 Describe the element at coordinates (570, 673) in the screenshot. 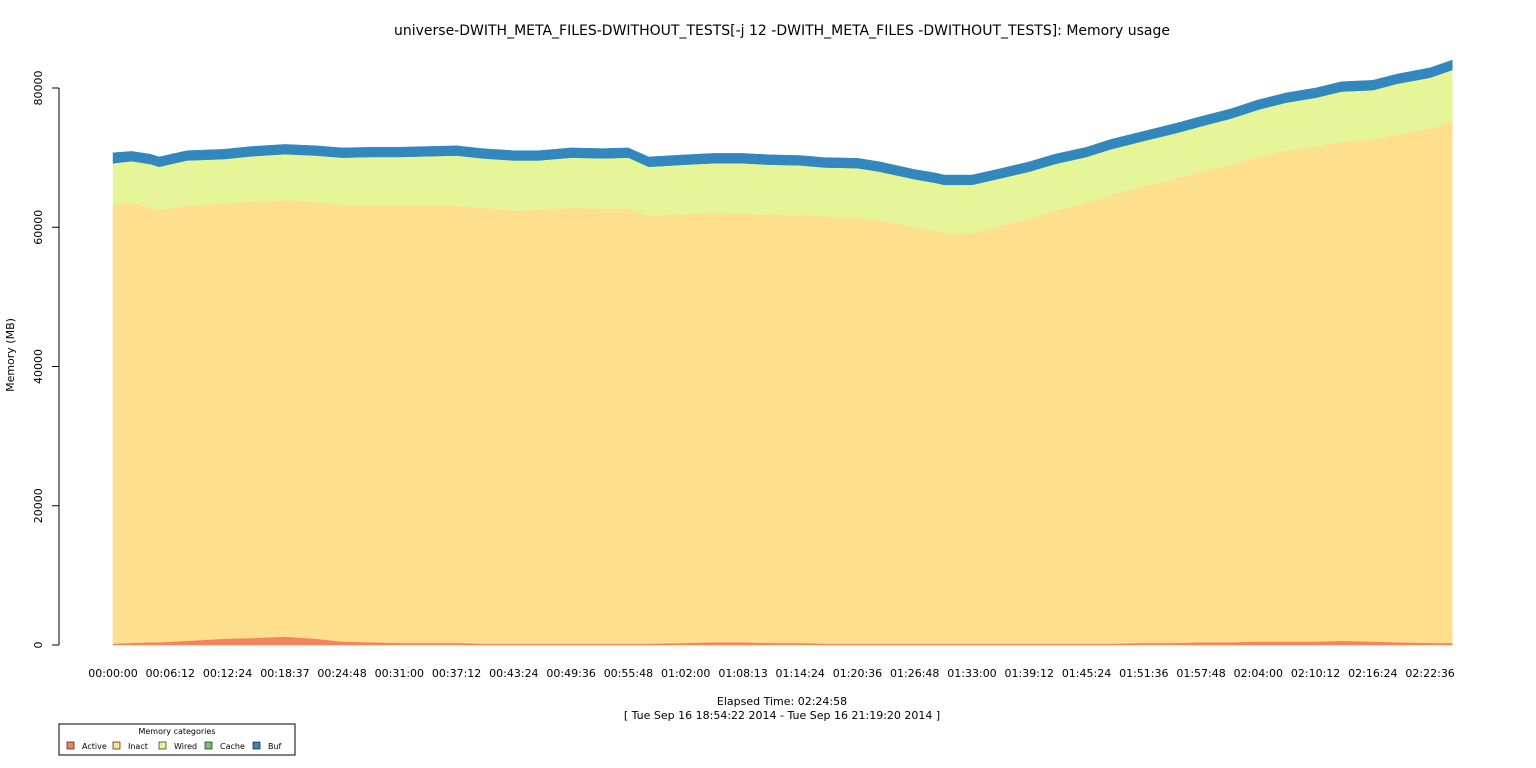

I see `x-tick-label: 00:49:36` at that location.